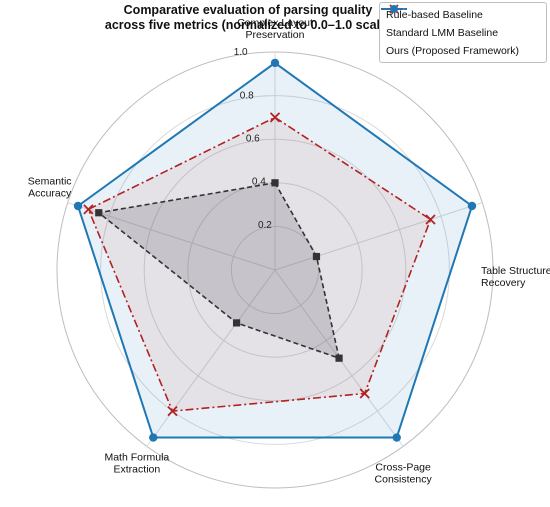 This screenshot has height=507, width=550. What do you see at coordinates (265, 225) in the screenshot?
I see `tick-label: 0.2` at bounding box center [265, 225].